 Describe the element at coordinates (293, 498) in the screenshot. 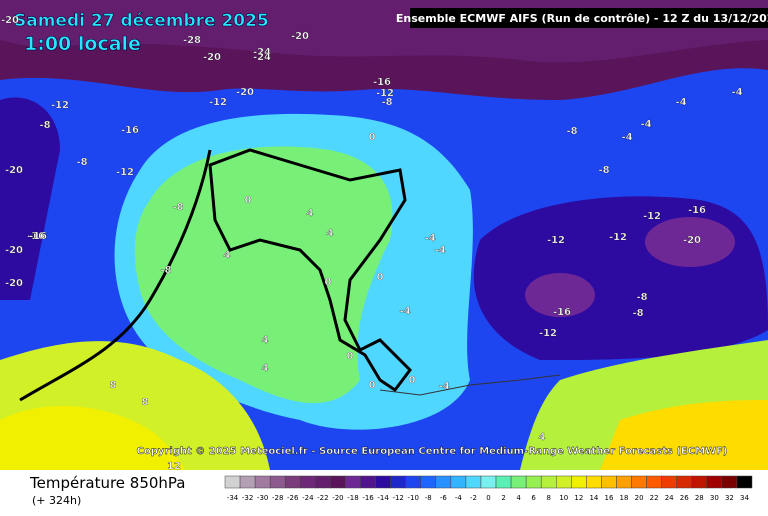

I see `scale-label: -26` at that location.